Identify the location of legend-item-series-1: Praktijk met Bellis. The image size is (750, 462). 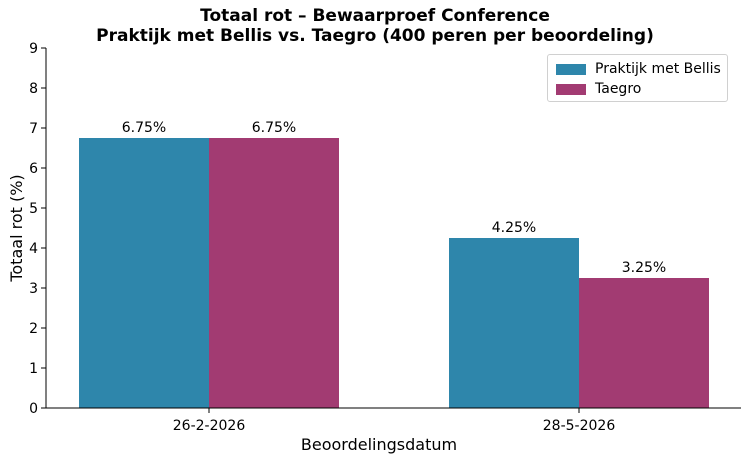
(638, 69).